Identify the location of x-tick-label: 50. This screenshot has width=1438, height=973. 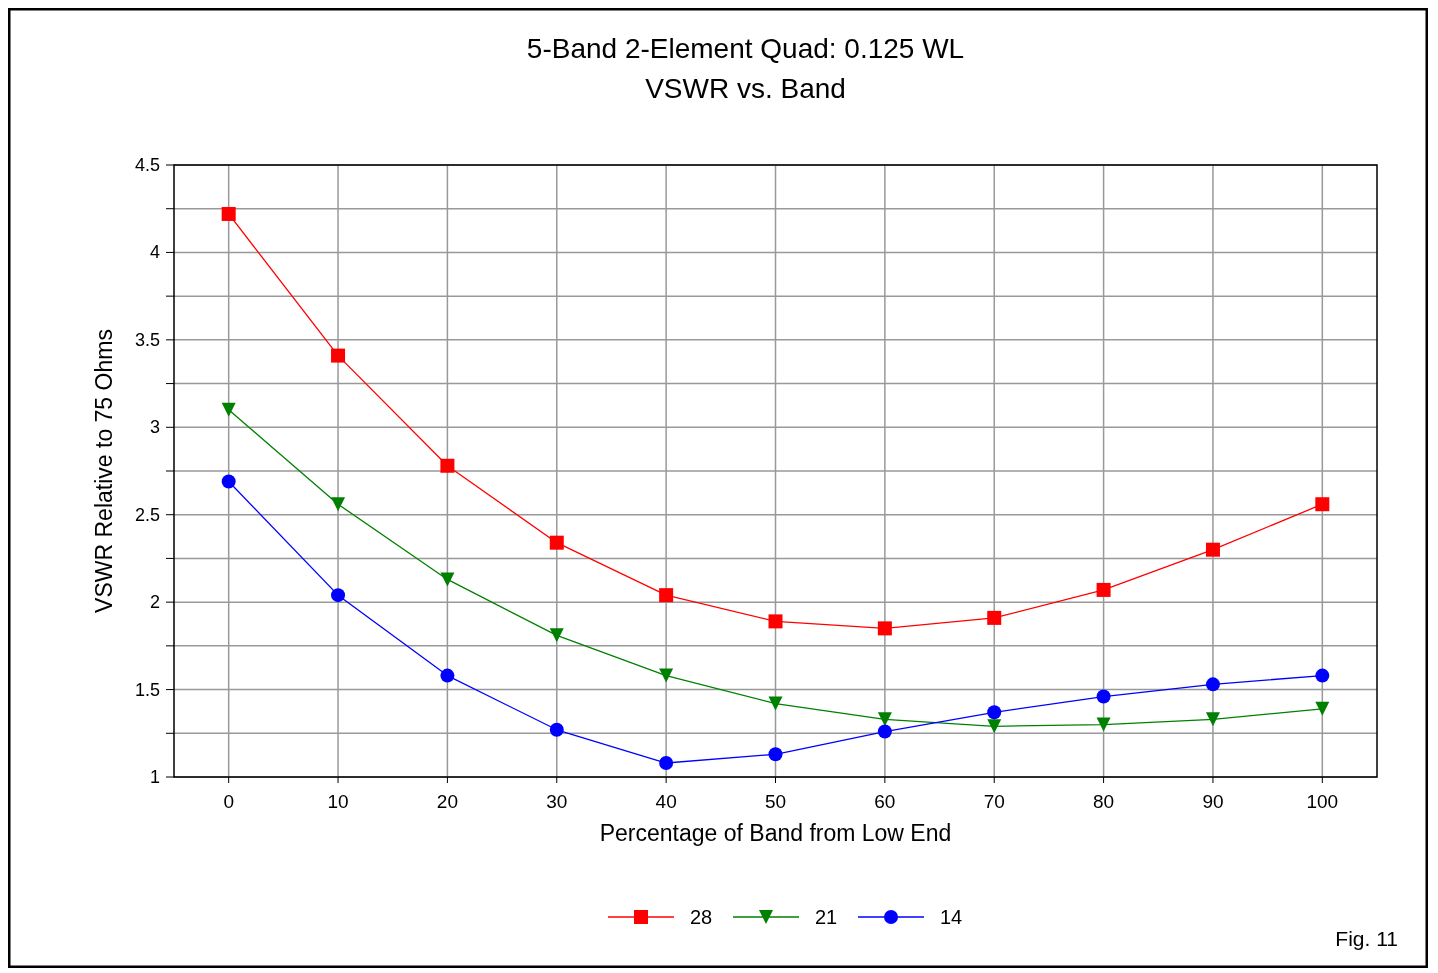
(775, 801).